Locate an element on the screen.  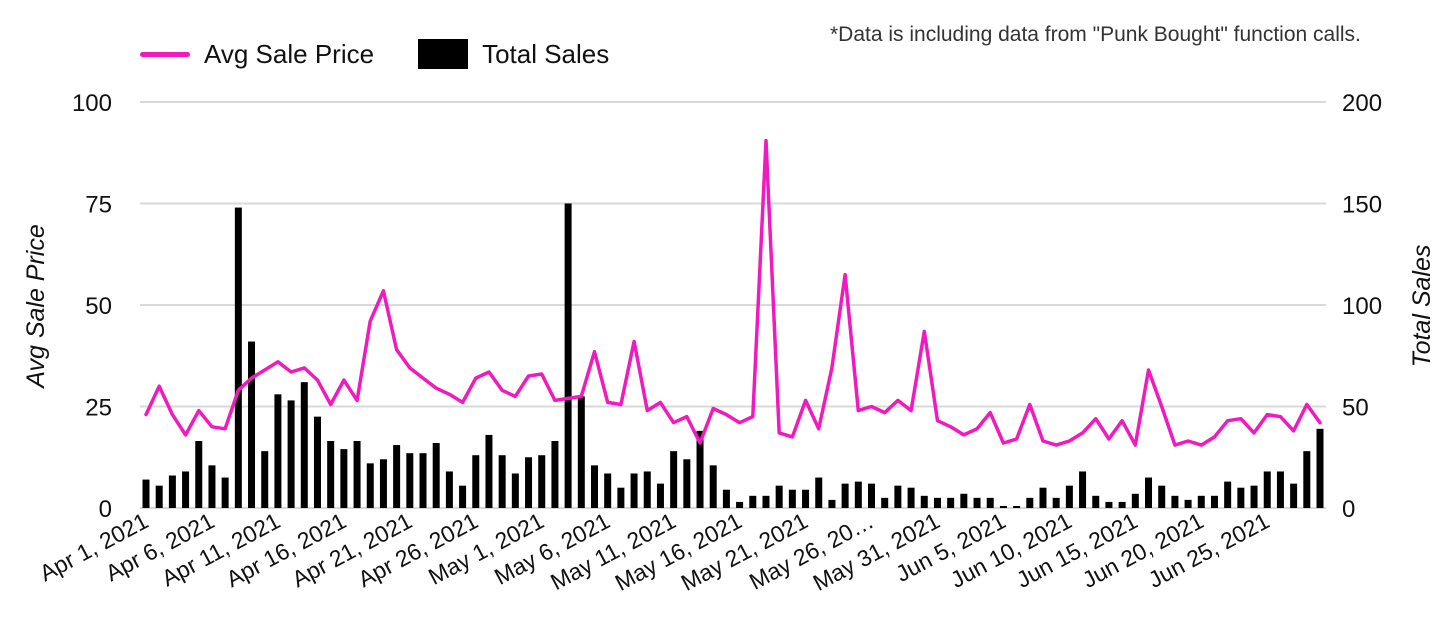
y-left-tick-label: 75 is located at coordinates (98, 205).